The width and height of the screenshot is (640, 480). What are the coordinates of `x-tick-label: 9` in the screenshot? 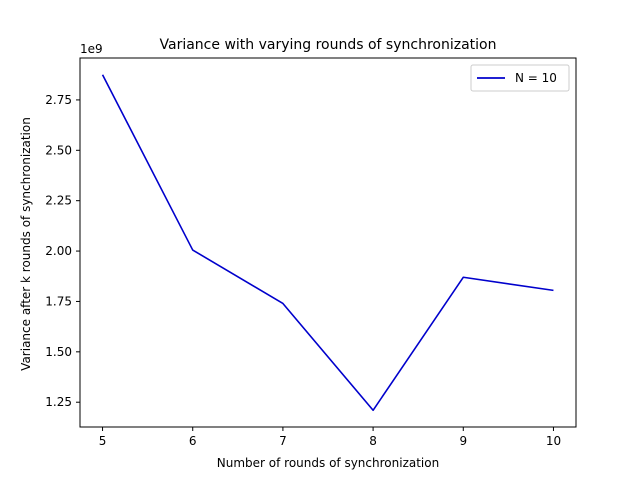 It's located at (463, 441).